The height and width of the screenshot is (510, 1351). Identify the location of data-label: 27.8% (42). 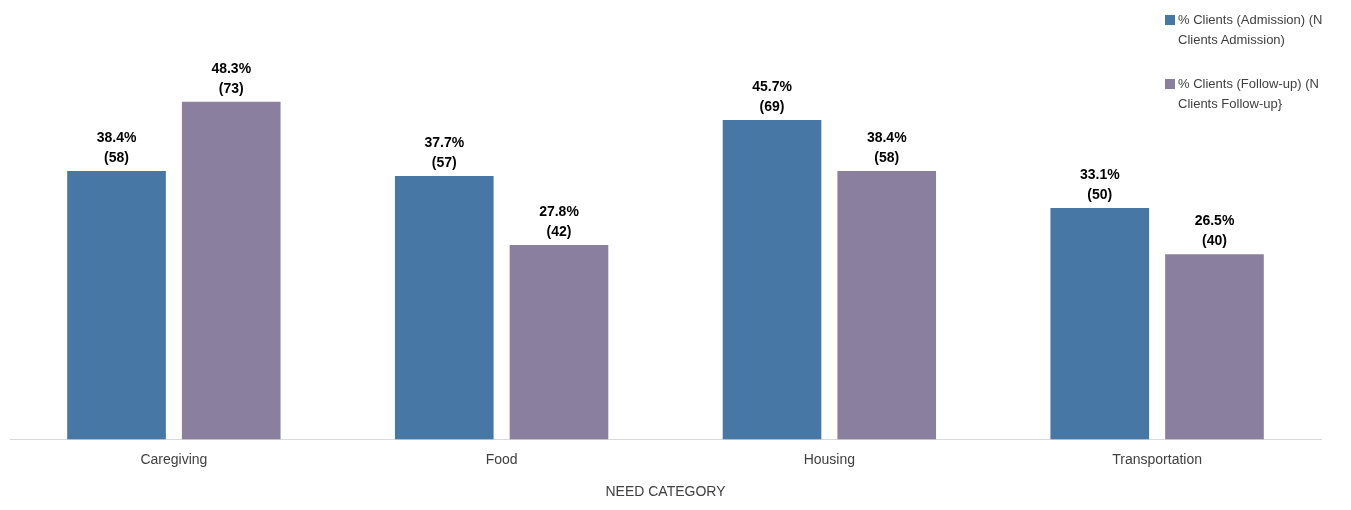
(559, 220).